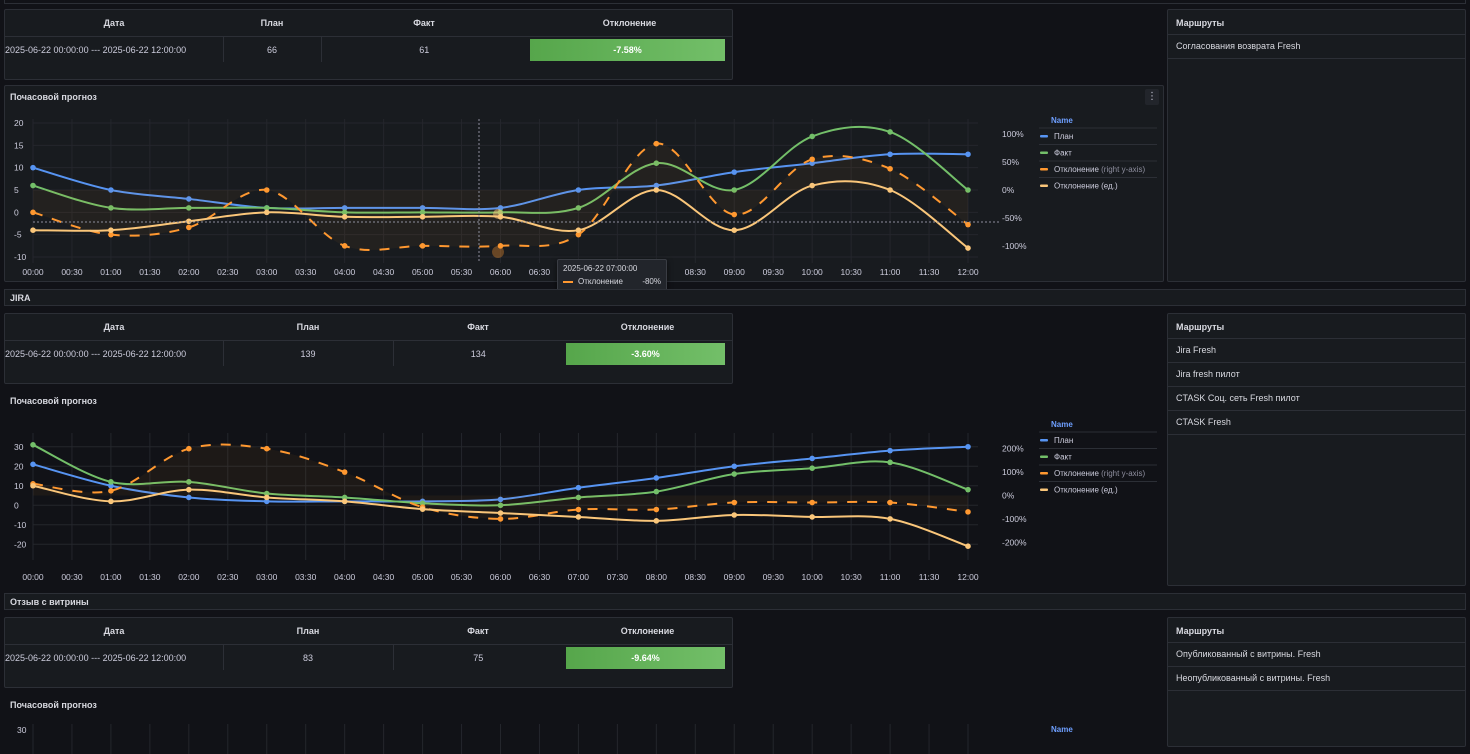 This screenshot has height=754, width=1470. I want to click on y-tick-label: 20, so click(19, 123).